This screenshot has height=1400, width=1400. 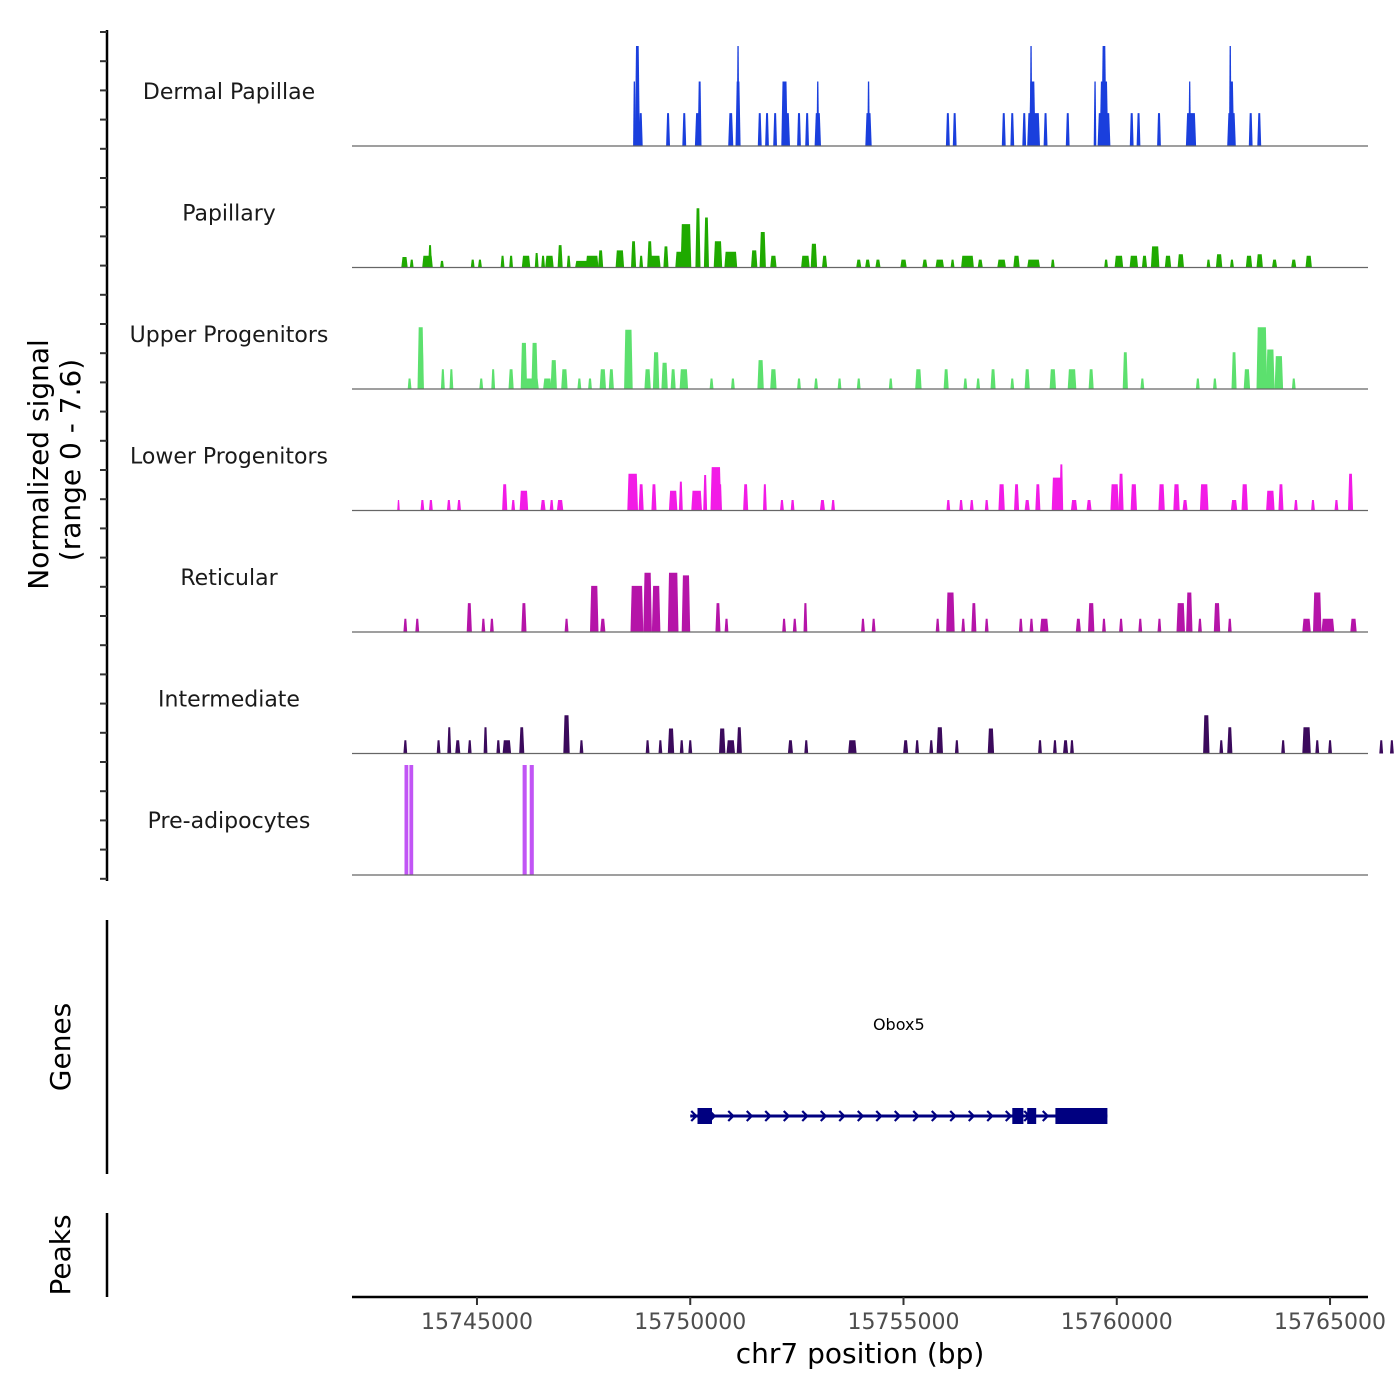 What do you see at coordinates (758, 820) in the screenshot?
I see `track-pre-adipocytes: Pre-adipocytes` at bounding box center [758, 820].